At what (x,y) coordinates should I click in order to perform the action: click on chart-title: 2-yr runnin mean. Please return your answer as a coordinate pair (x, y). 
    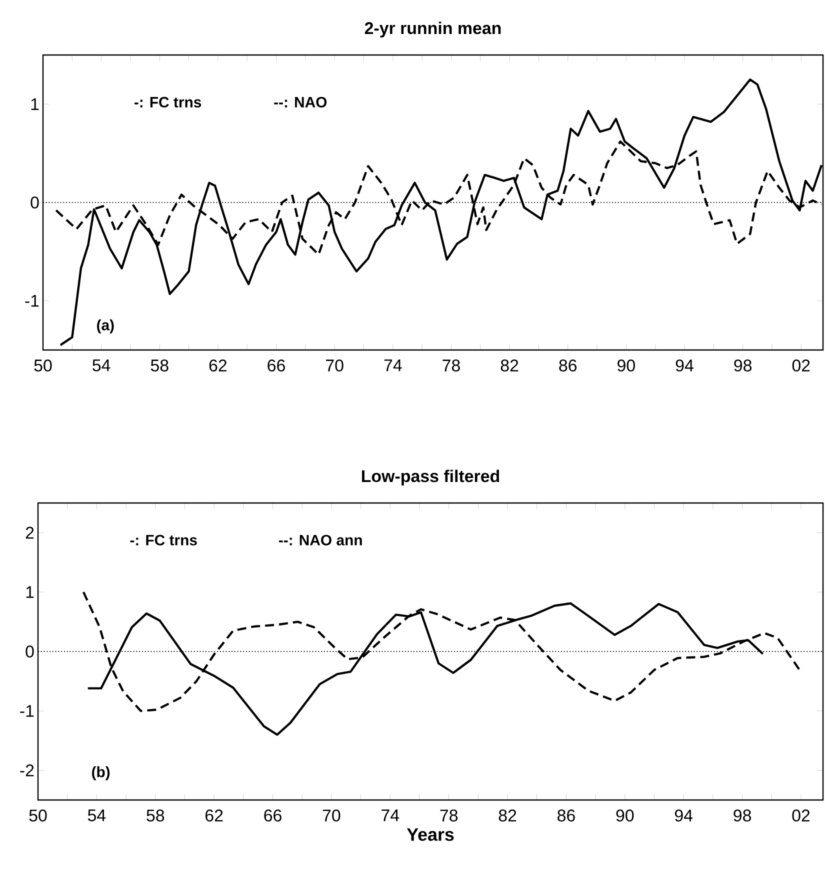
    Looking at the image, I should click on (432, 30).